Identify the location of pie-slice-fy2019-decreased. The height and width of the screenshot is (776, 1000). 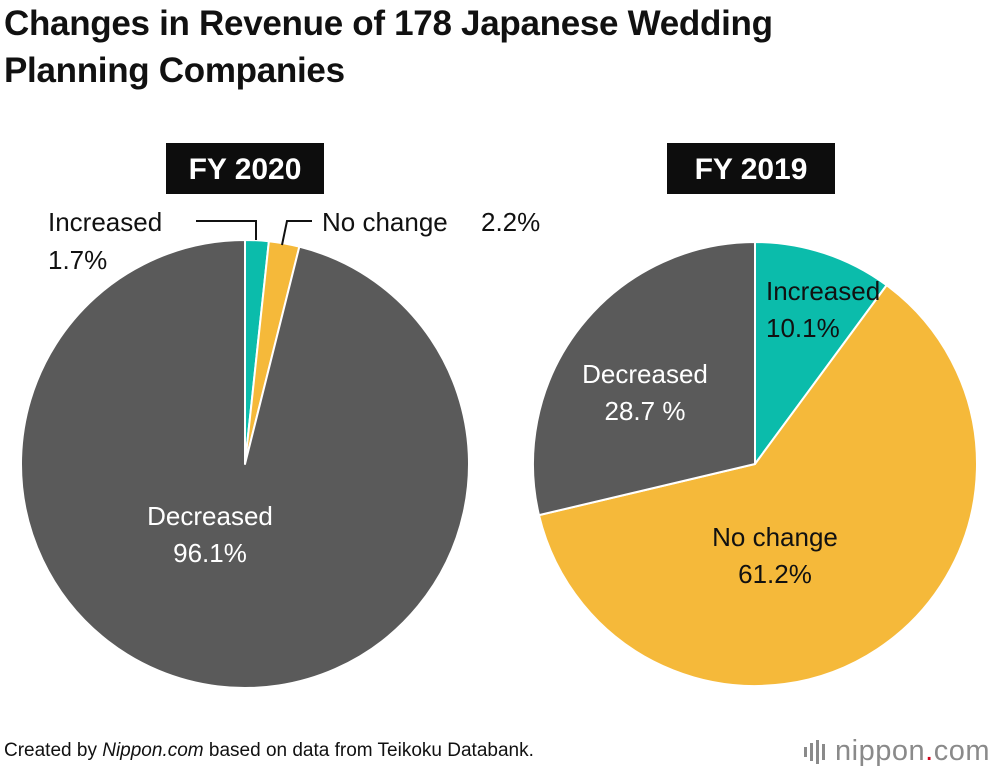
(644, 379).